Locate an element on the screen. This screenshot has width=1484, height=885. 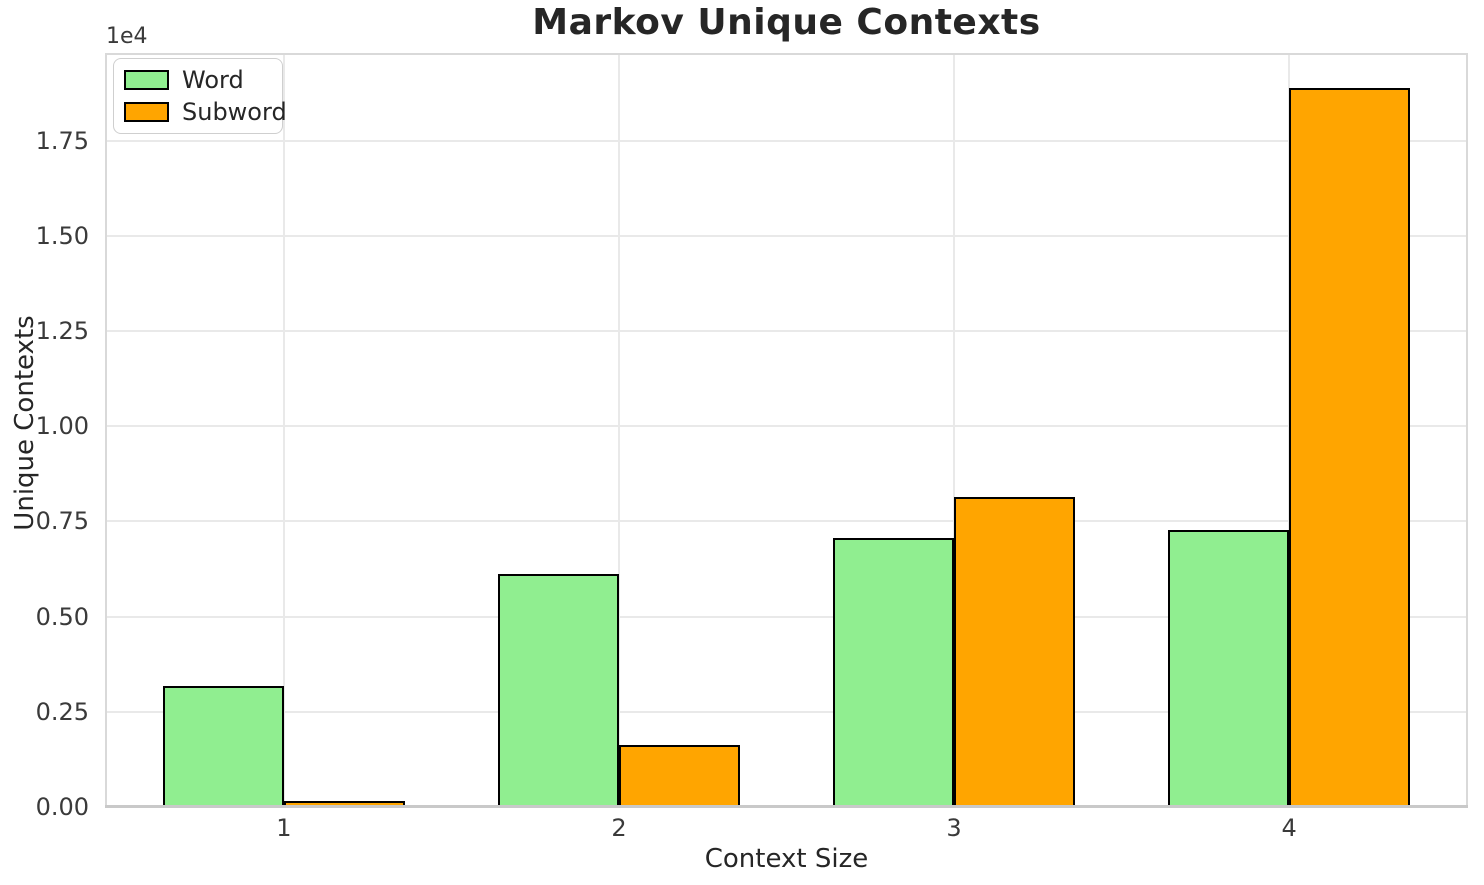
y-tick-label: 1.00 is located at coordinates (62, 426).